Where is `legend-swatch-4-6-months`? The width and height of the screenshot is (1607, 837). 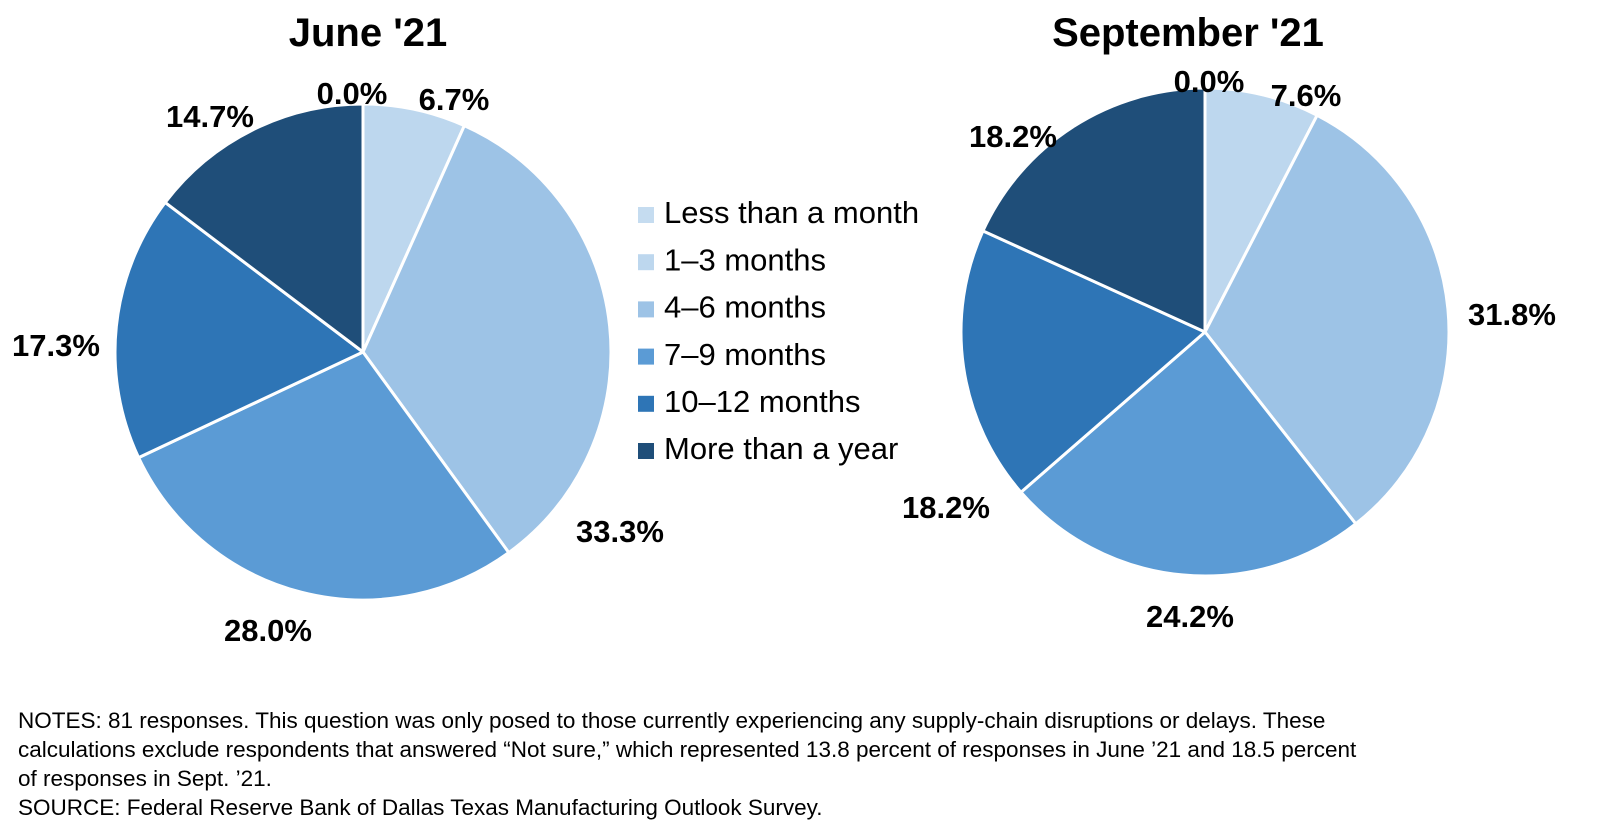 legend-swatch-4-6-months is located at coordinates (646, 309).